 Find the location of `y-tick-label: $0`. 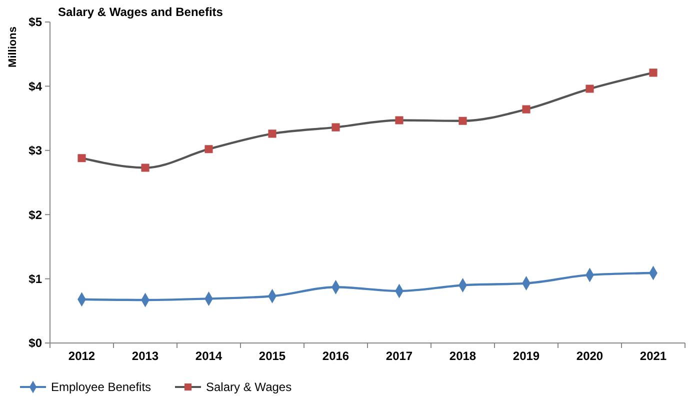

y-tick-label: $0 is located at coordinates (35, 343).